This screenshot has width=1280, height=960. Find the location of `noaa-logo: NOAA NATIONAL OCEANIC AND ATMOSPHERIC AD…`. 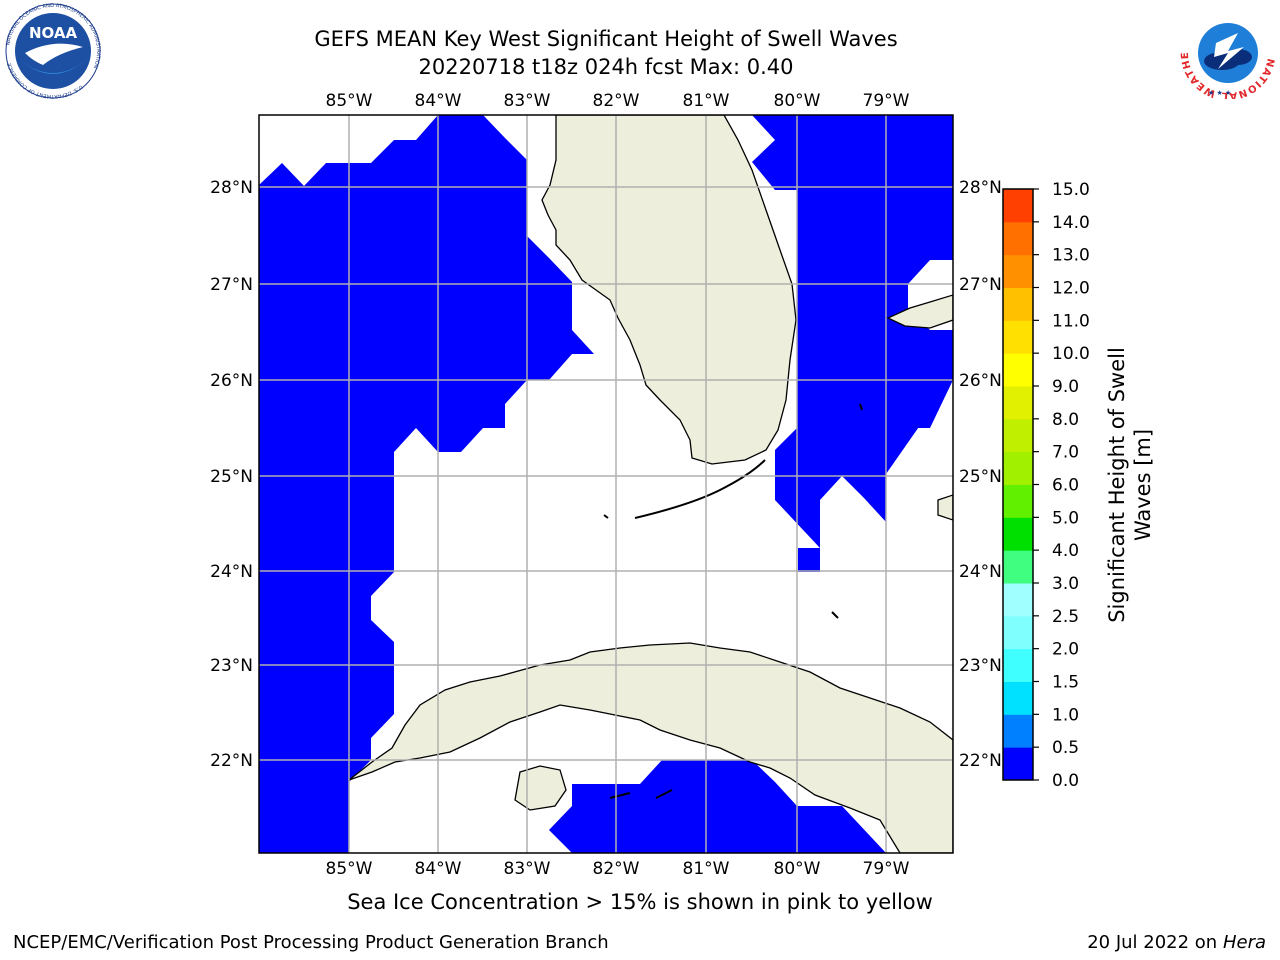

noaa-logo: NOAA NATIONAL OCEANIC AND ATMOSPHERIC AD… is located at coordinates (53, 51).